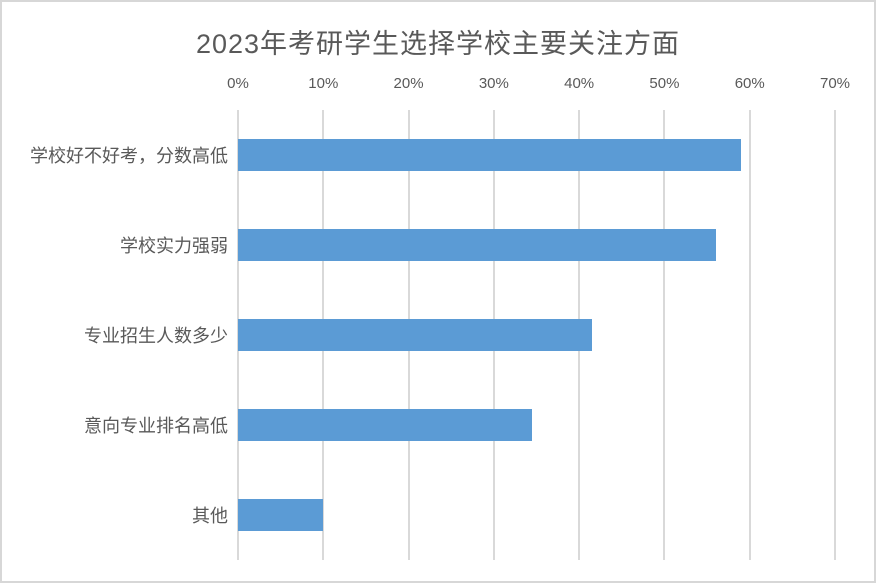 The image size is (876, 583). I want to click on x-axis-tick-label: 20%, so click(408, 83).